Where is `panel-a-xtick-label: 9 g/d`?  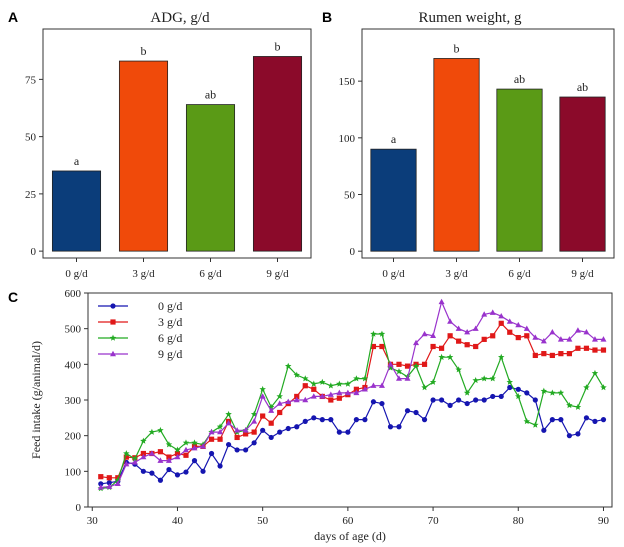
panel-a-xtick-label: 9 g/d is located at coordinates (277, 274).